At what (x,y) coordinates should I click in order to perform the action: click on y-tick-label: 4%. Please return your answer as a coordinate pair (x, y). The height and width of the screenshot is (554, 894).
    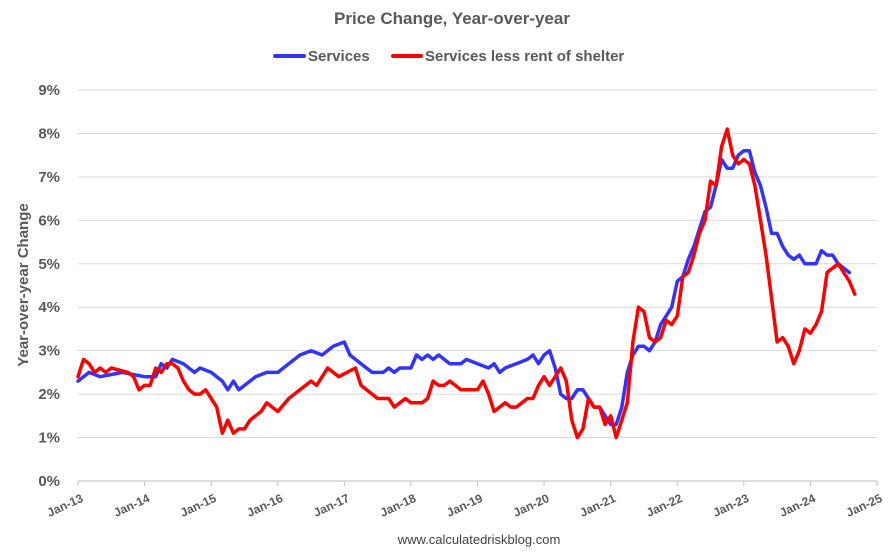
    Looking at the image, I should click on (49, 307).